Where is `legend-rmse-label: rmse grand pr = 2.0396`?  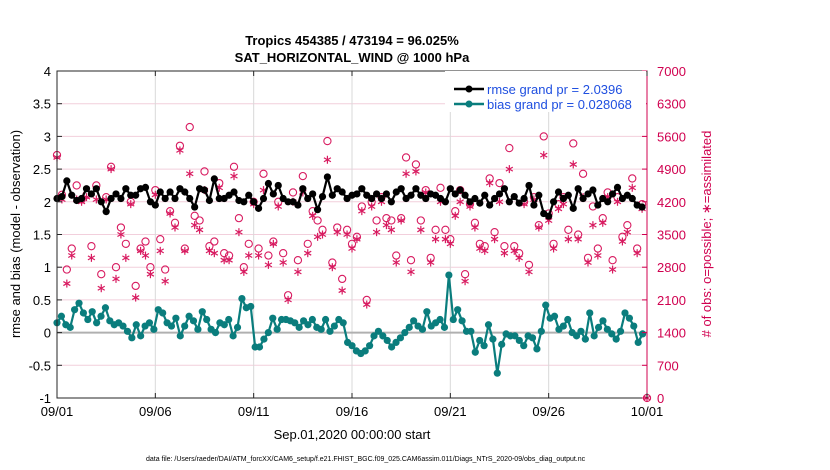 legend-rmse-label: rmse grand pr = 2.0396 is located at coordinates (555, 89).